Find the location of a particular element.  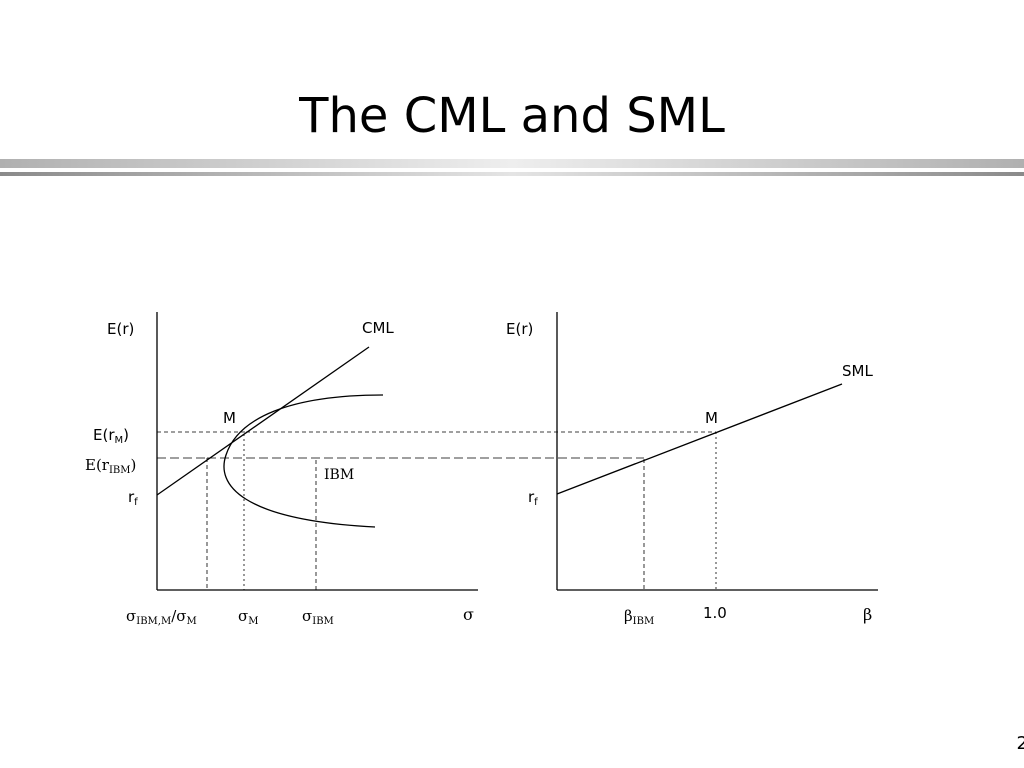

sml-x-axis-symbol: β is located at coordinates (867, 614).